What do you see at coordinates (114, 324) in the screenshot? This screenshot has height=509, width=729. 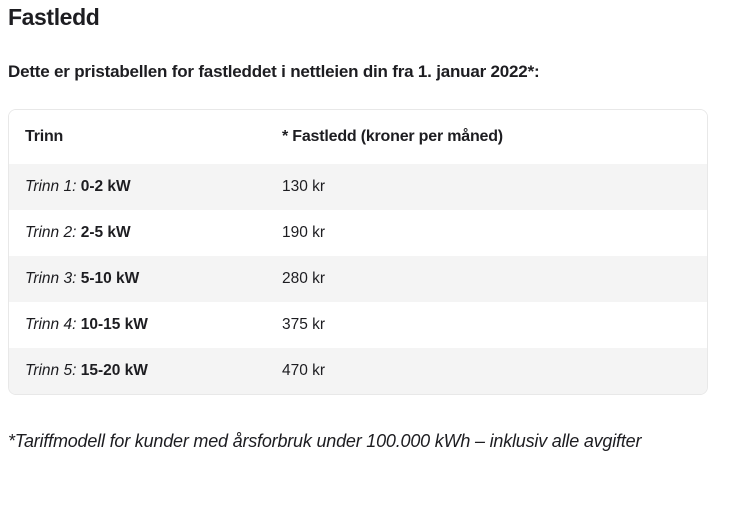 I see `step-range: 10-15 kW` at bounding box center [114, 324].